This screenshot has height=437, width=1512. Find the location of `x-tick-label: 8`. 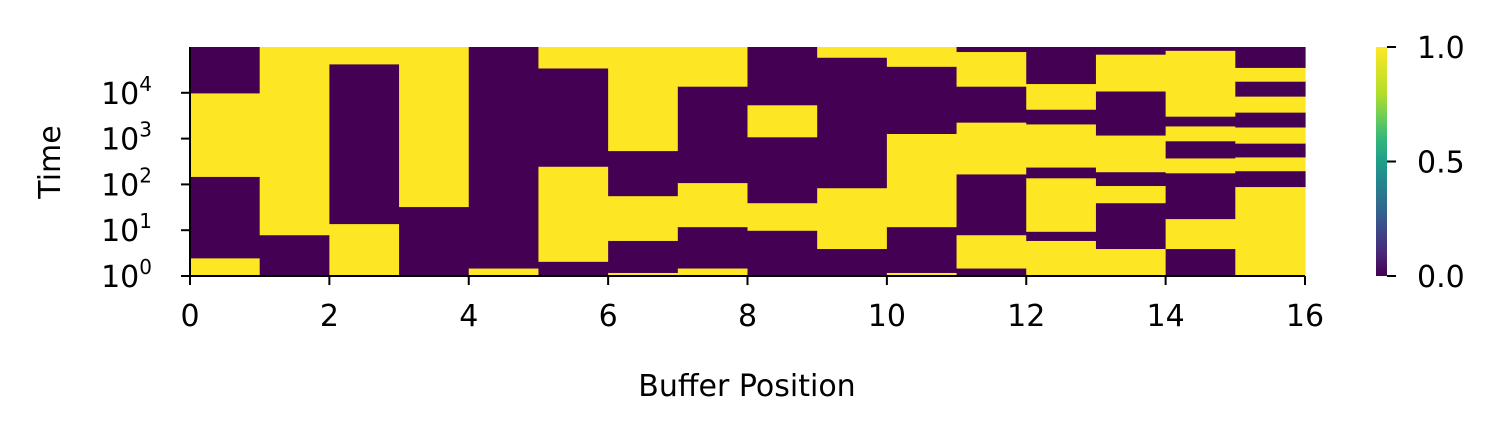

x-tick-label: 8 is located at coordinates (747, 316).